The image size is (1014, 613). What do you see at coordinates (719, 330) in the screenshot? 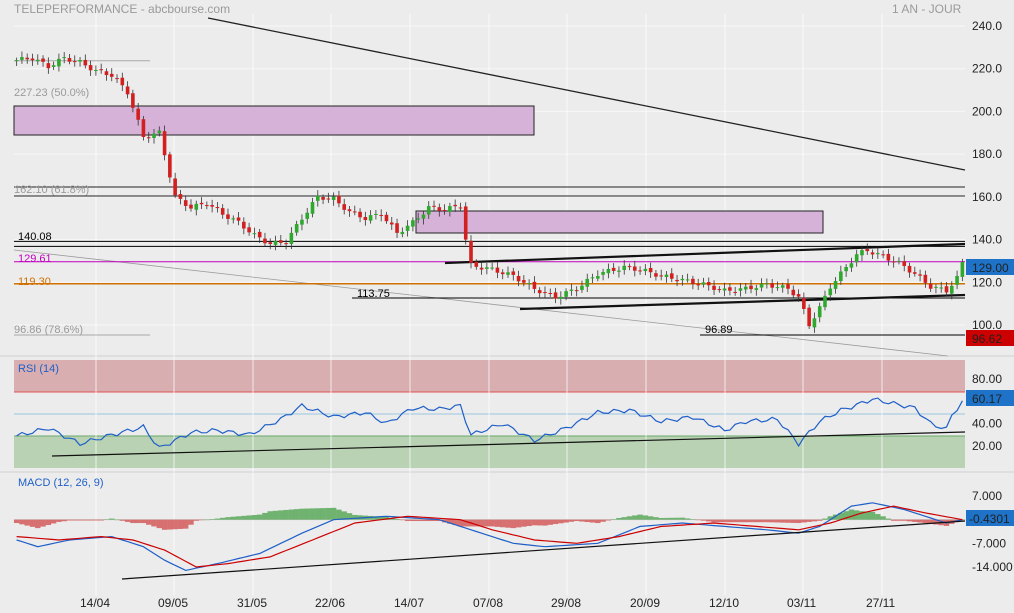
I see `level-label-96: 96.89` at bounding box center [719, 330].